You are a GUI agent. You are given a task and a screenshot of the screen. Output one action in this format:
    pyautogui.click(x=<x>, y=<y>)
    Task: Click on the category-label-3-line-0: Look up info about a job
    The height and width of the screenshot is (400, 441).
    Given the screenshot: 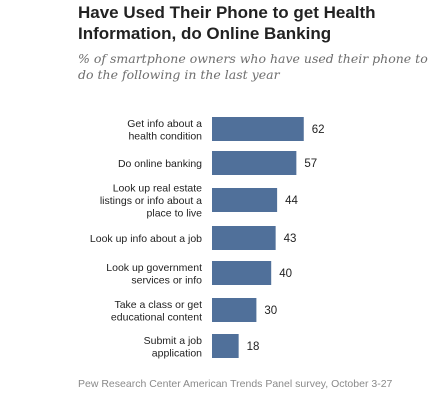 What is the action you would take?
    pyautogui.click(x=146, y=239)
    